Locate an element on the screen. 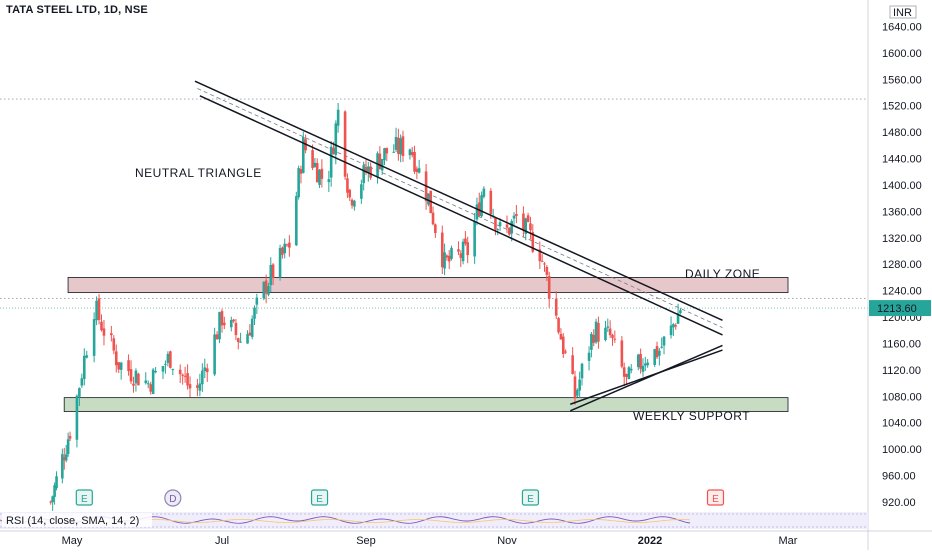 The image size is (932, 555). rsi-label: RSI (14, close, SMA, 14, 2) is located at coordinates (72, 521).